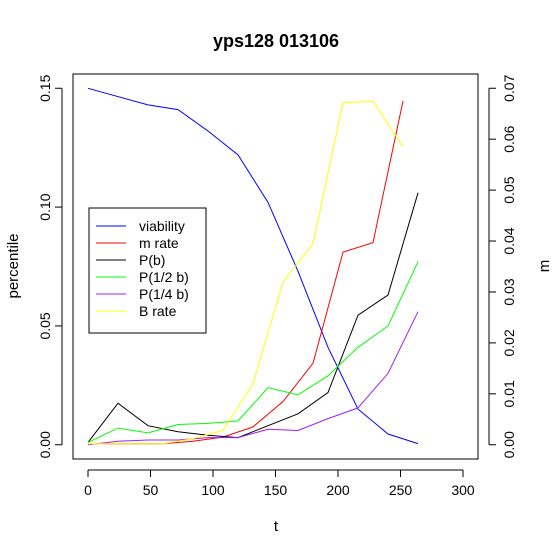  Describe the element at coordinates (13, 265) in the screenshot. I see `y-axis-label: percentile` at that location.